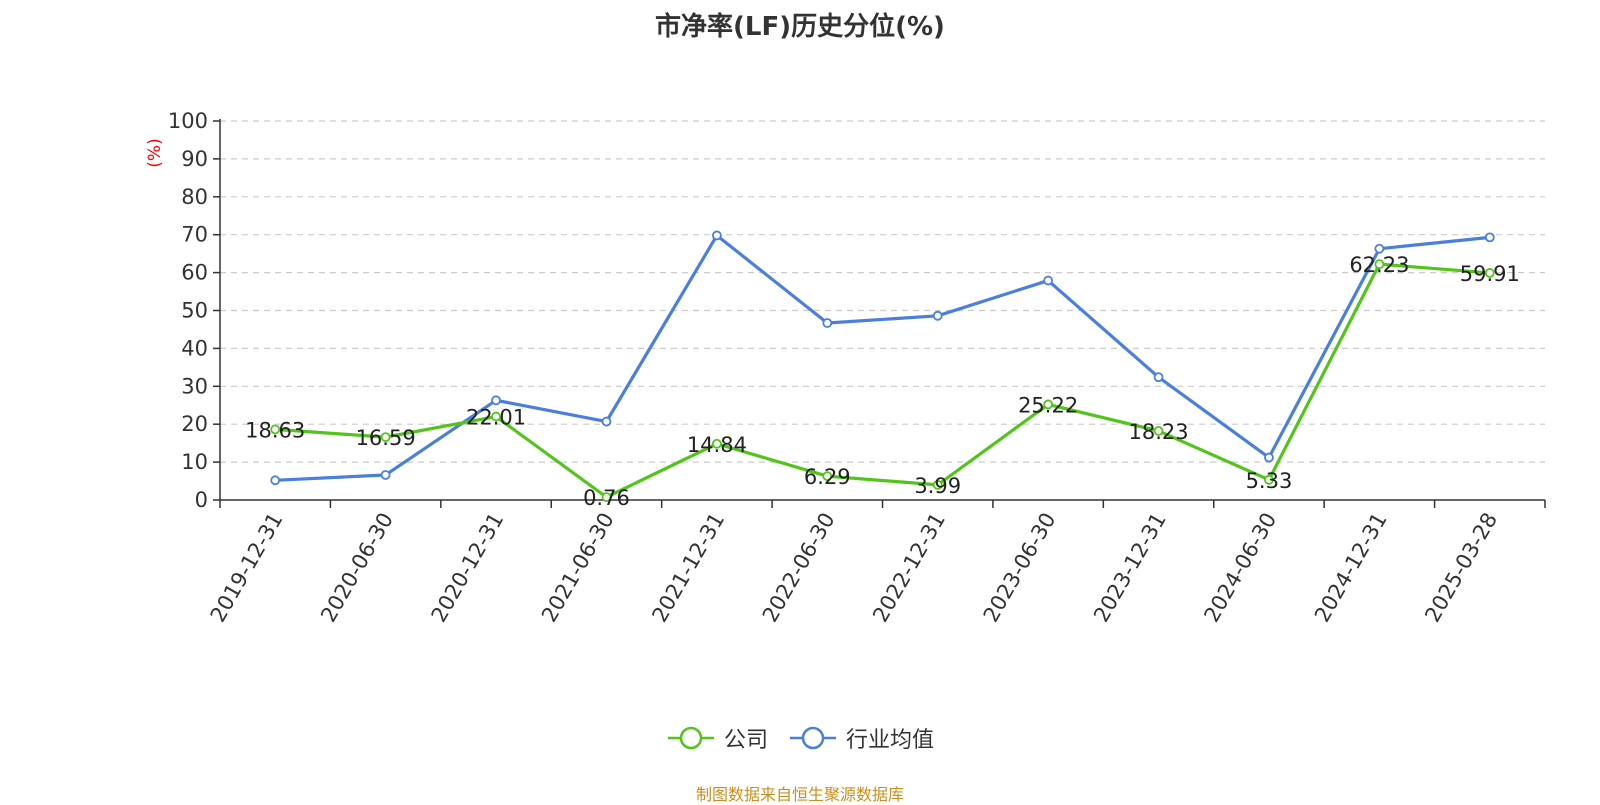 This screenshot has height=805, width=1600. I want to click on data-label: 3.99, so click(937, 486).